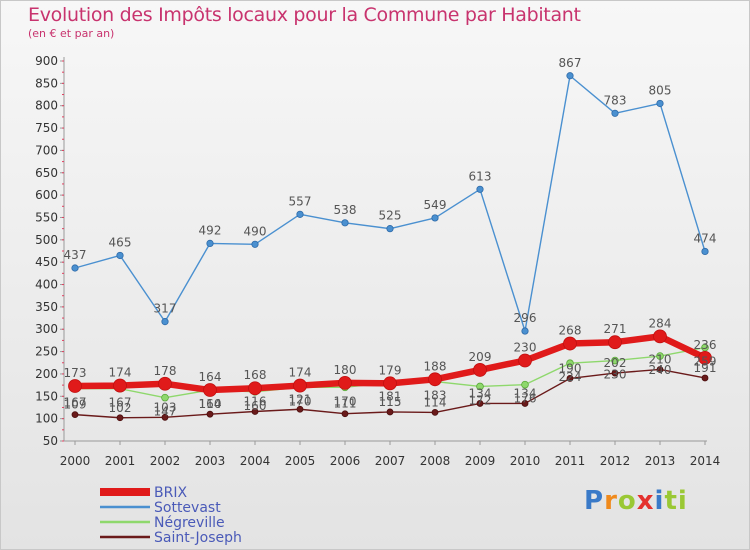 Image resolution: width=750 pixels, height=550 pixels. What do you see at coordinates (480, 176) in the screenshot?
I see `data-label-sottevast: 613` at bounding box center [480, 176].